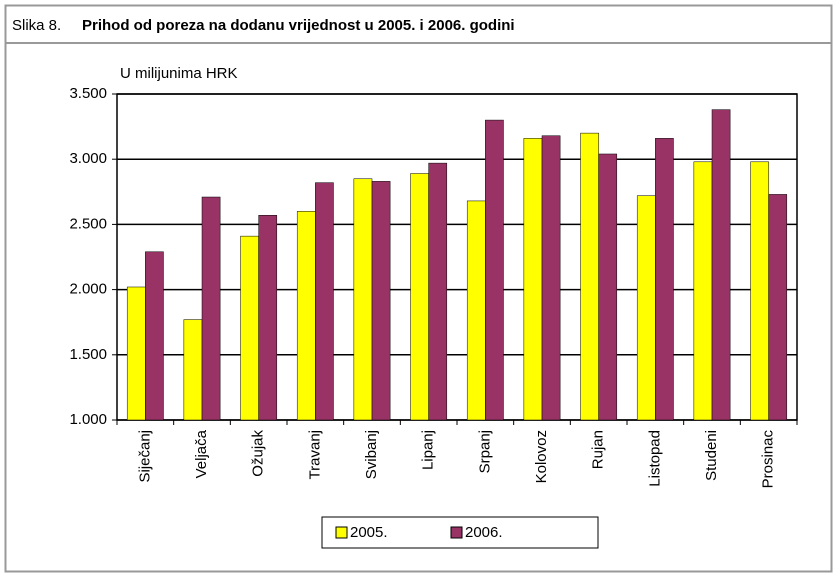 The width and height of the screenshot is (837, 582). Describe the element at coordinates (314, 454) in the screenshot. I see `x-tick-label: Travanj` at that location.